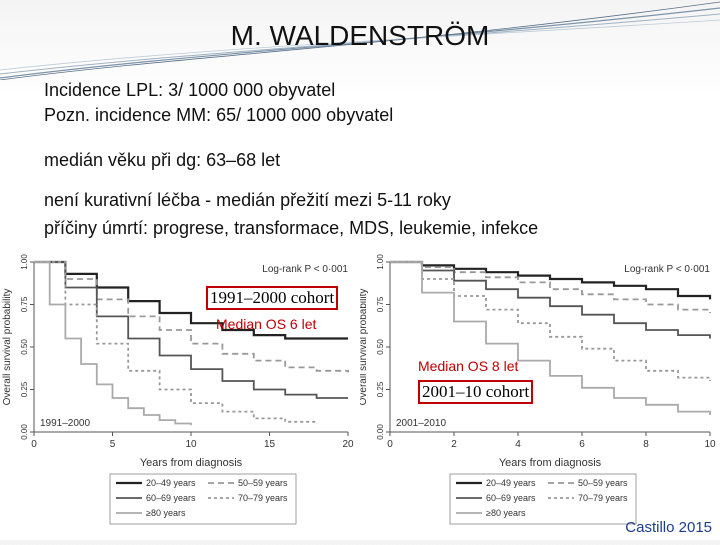  What do you see at coordinates (190, 90) in the screenshot?
I see `incidence-line: Incidence LPL: 3/ 1000 000 obyvatel` at bounding box center [190, 90].